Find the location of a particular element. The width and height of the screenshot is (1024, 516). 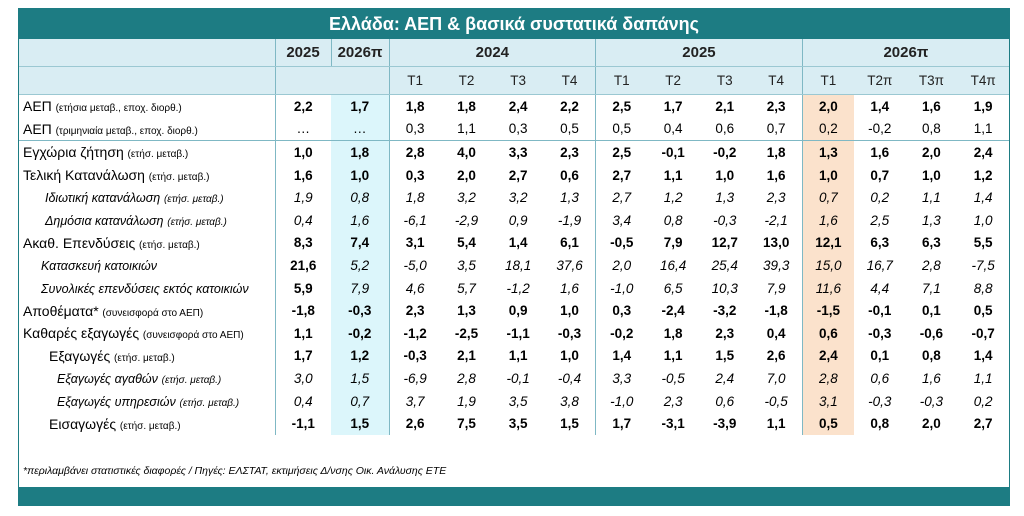

row-label-text: Κατασκευή κατοικιών is located at coordinates (99, 265).